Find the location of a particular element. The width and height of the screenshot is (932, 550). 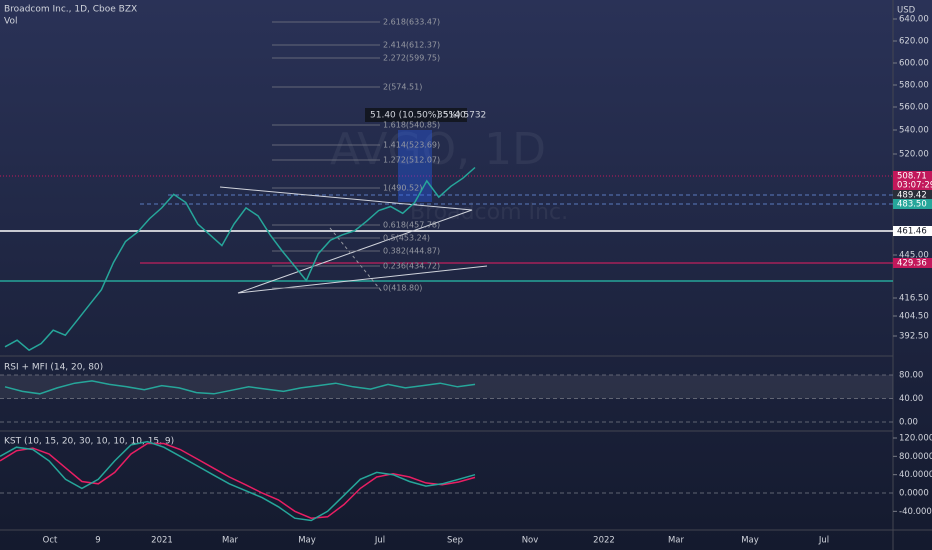

price-tick-label: 404.50 is located at coordinates (914, 317).